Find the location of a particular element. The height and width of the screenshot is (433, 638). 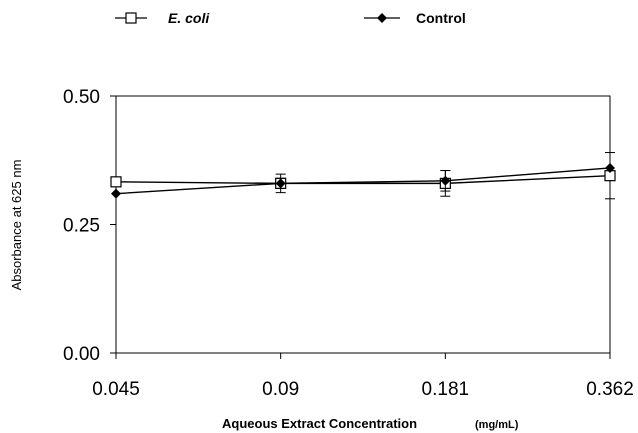

x-tick-label: 0.362 is located at coordinates (610, 389).